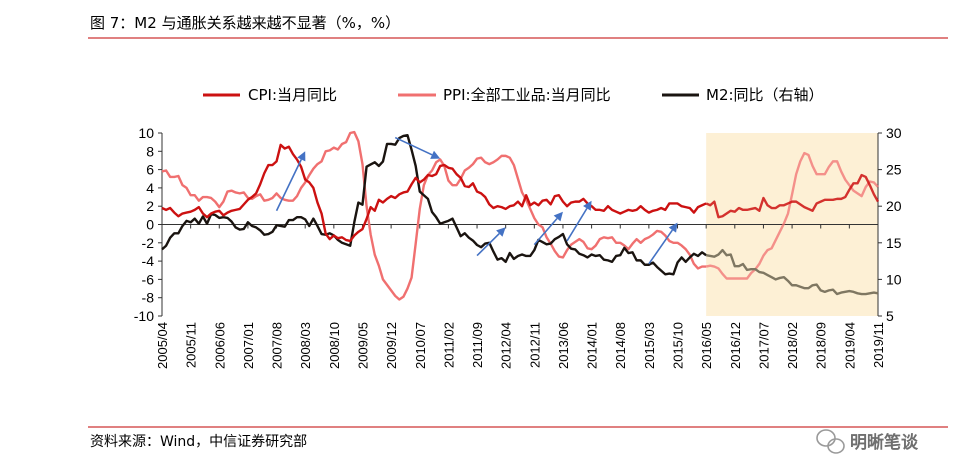 This screenshot has height=474, width=976. I want to click on chart-title: 图 7：M2 与通胀关系越来越不显著（%，%）, so click(245, 23).